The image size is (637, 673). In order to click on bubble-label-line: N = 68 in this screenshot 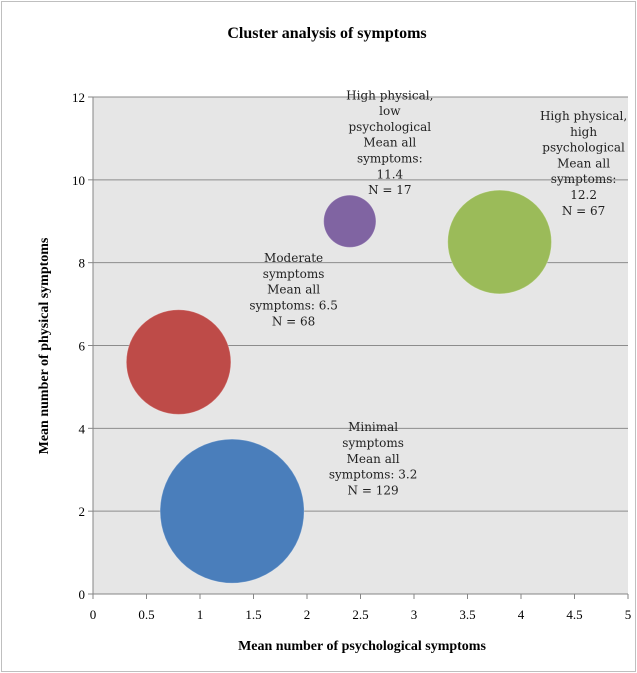, I will do `click(293, 321)`.